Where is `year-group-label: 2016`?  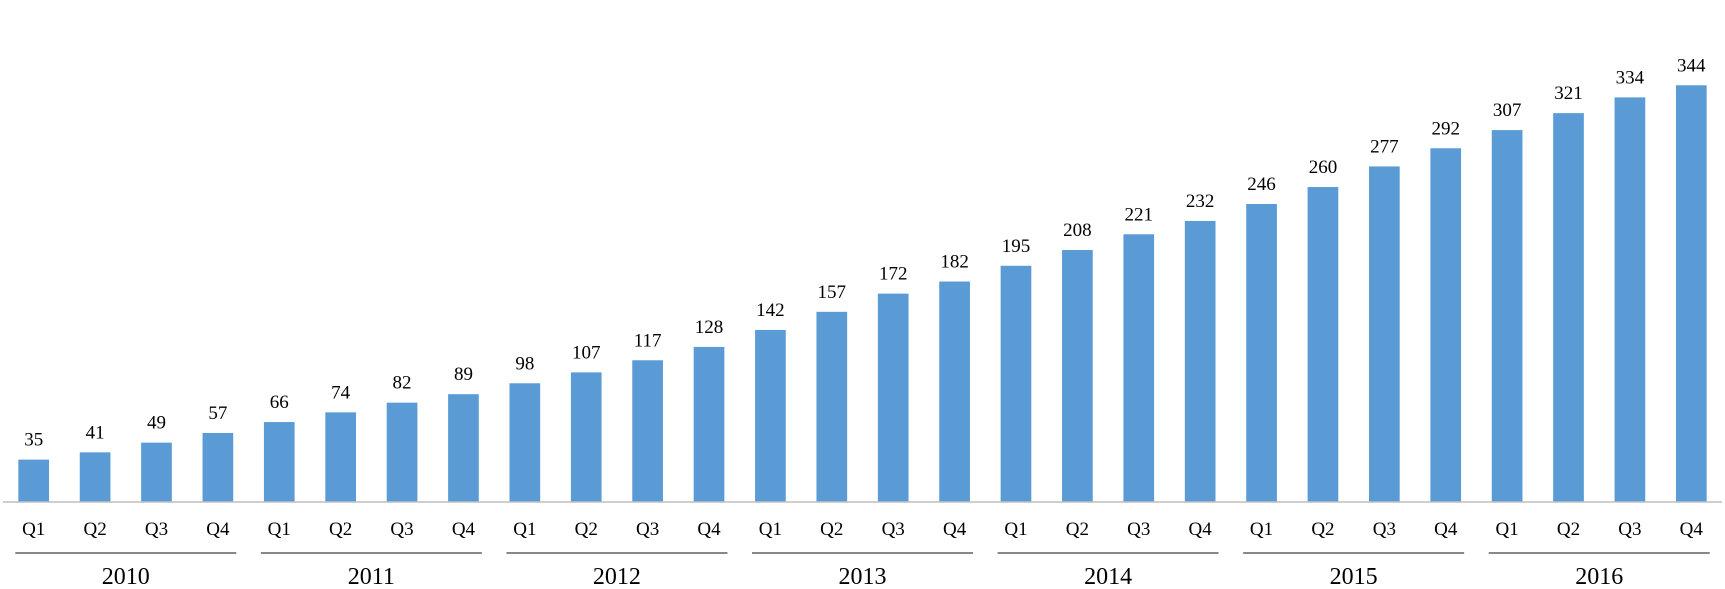
year-group-label: 2016 is located at coordinates (1599, 576).